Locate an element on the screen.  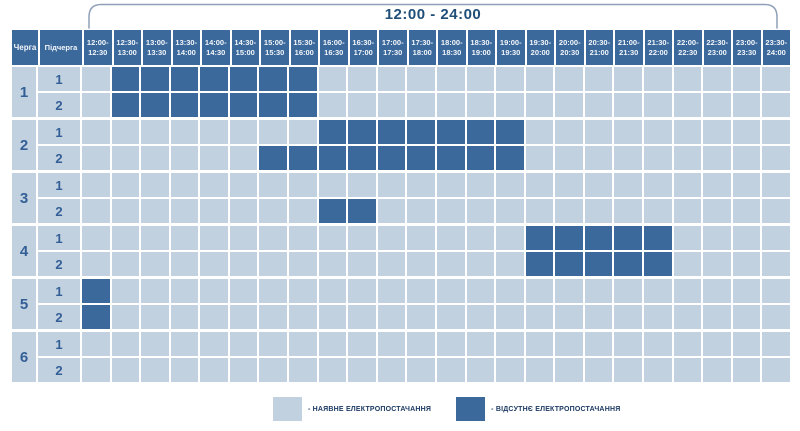
header-time-slot: 18:00- 18:30 is located at coordinates (452, 47).